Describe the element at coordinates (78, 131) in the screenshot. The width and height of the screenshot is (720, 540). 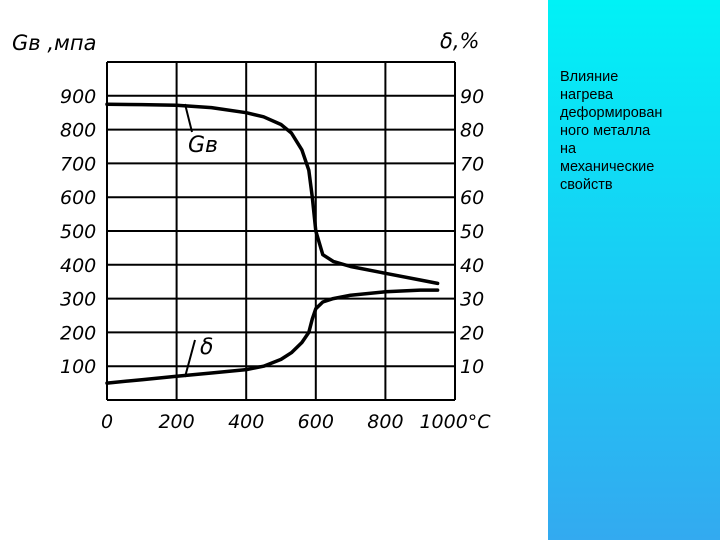
I see `left-tick-label: 800` at that location.